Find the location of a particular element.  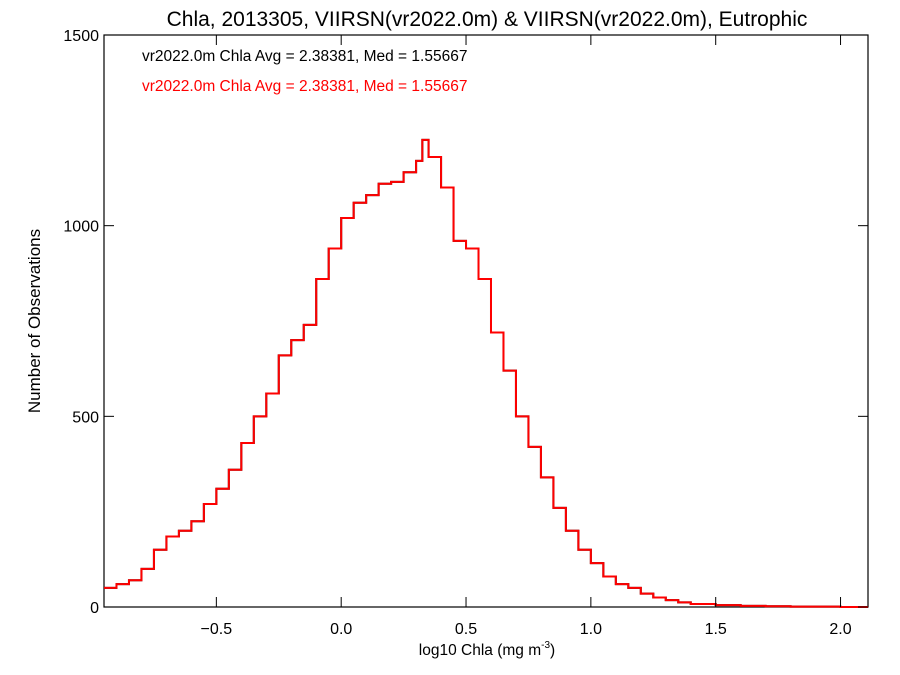

x-axis-label: log10 Chla (mg m-3) is located at coordinates (487, 649).